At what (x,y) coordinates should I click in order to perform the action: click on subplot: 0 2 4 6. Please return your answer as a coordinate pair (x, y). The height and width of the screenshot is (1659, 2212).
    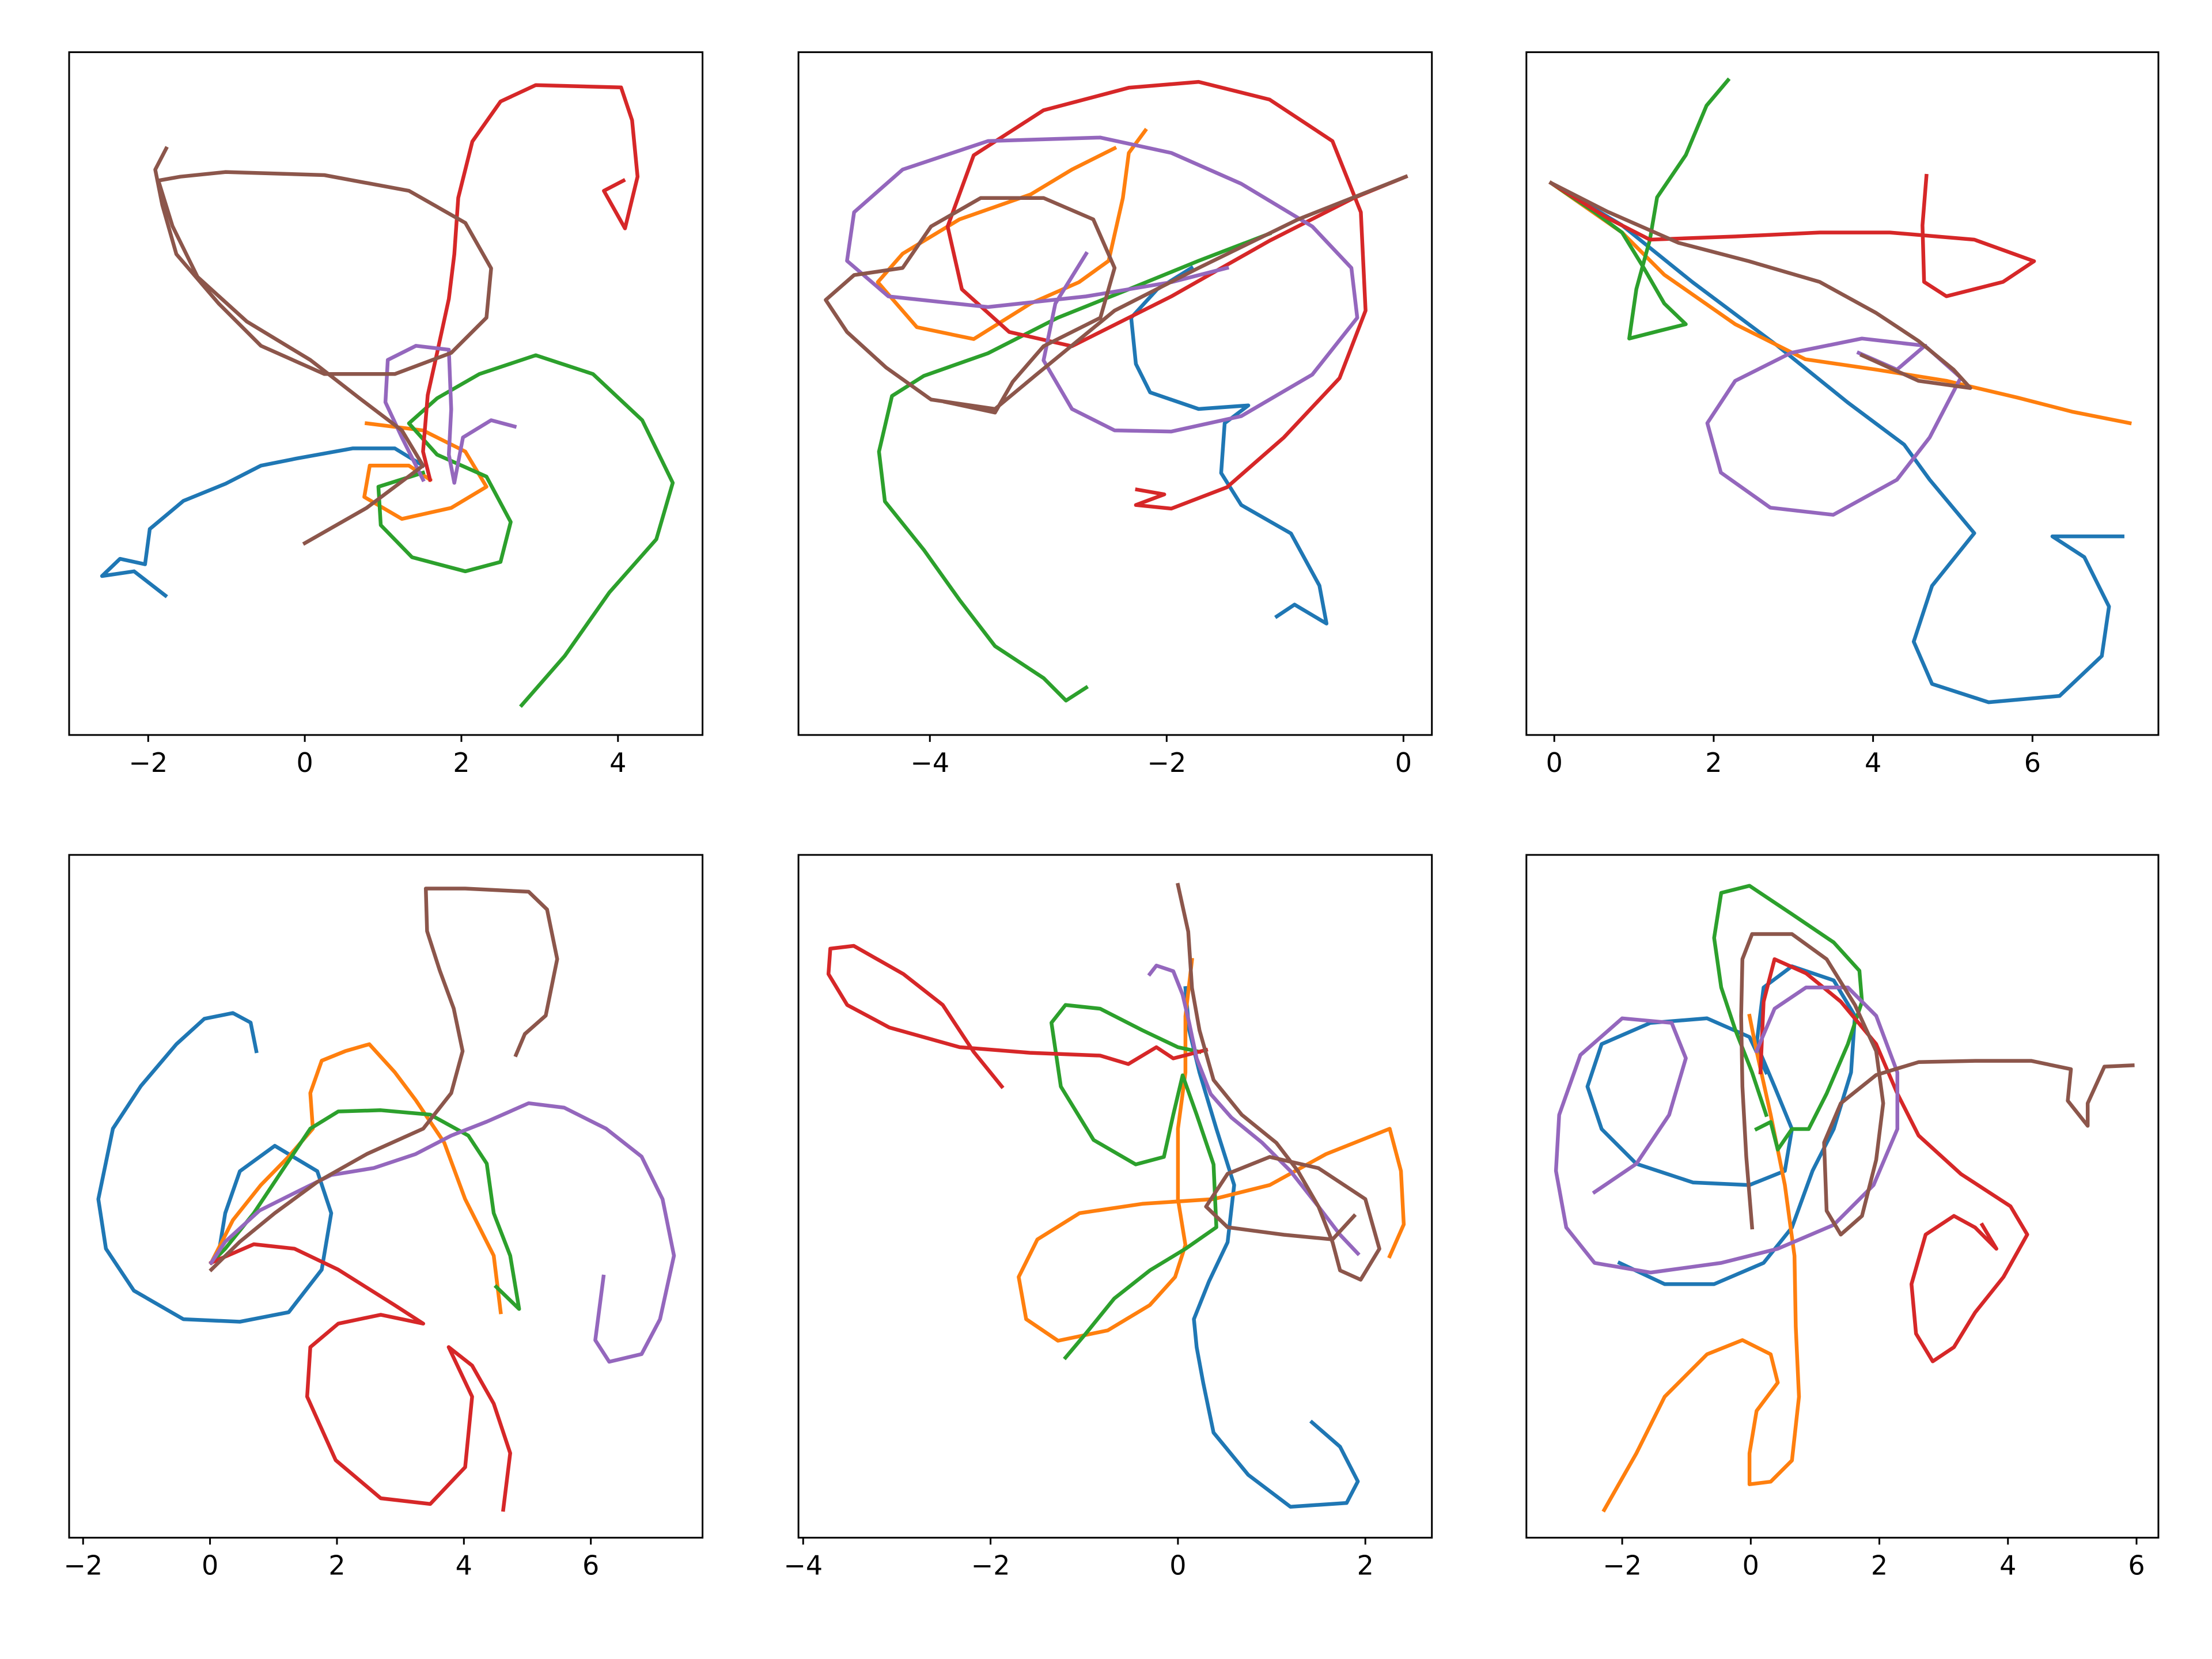
    Looking at the image, I should click on (1842, 414).